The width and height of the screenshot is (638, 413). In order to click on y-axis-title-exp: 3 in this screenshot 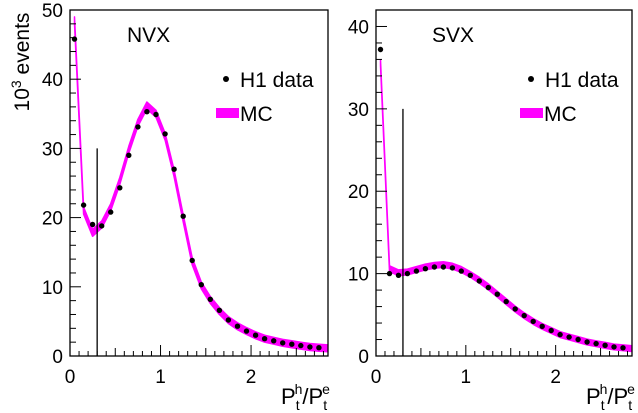, I will do `click(16, 84)`.